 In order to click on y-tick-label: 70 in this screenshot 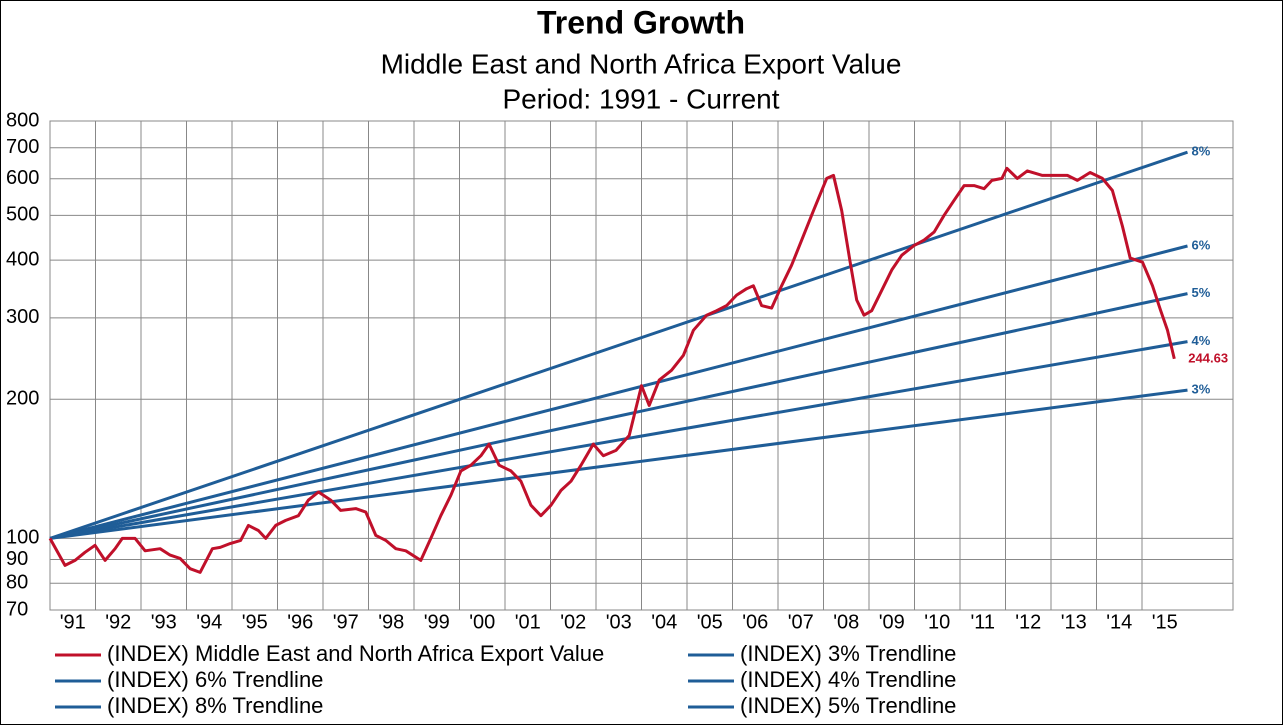, I will do `click(17, 609)`.